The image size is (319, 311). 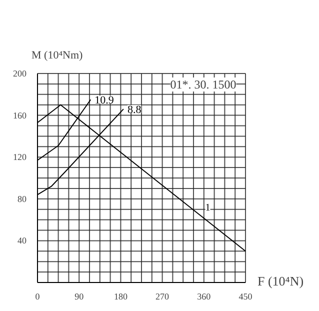 What do you see at coordinates (163, 297) in the screenshot?
I see `x-tick-label: 270` at bounding box center [163, 297].